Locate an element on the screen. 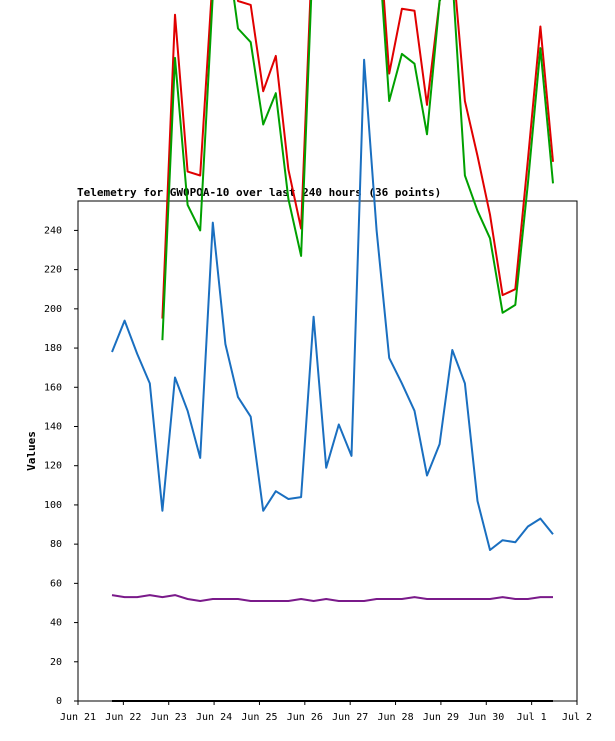 The height and width of the screenshot is (741, 615). y-tick-label: 0 is located at coordinates (59, 701).